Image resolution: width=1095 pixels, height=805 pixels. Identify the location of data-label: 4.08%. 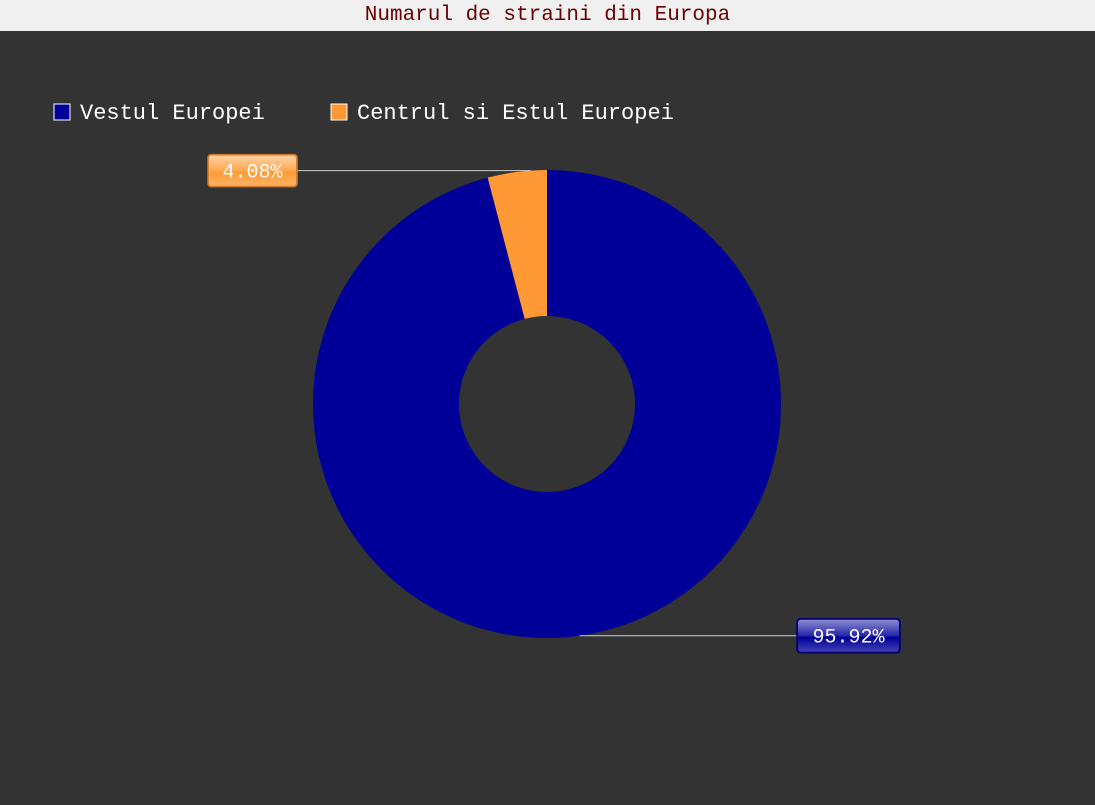
(252, 173).